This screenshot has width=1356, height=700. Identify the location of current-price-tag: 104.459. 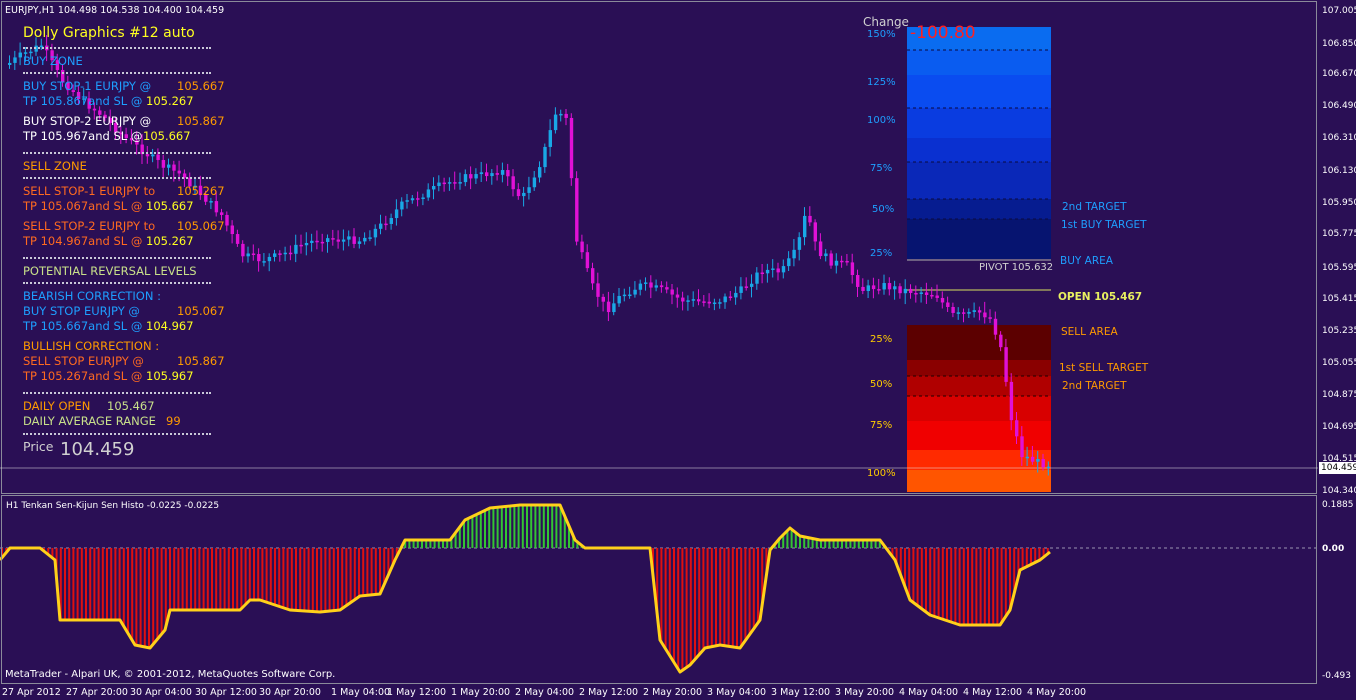
(1337, 468).